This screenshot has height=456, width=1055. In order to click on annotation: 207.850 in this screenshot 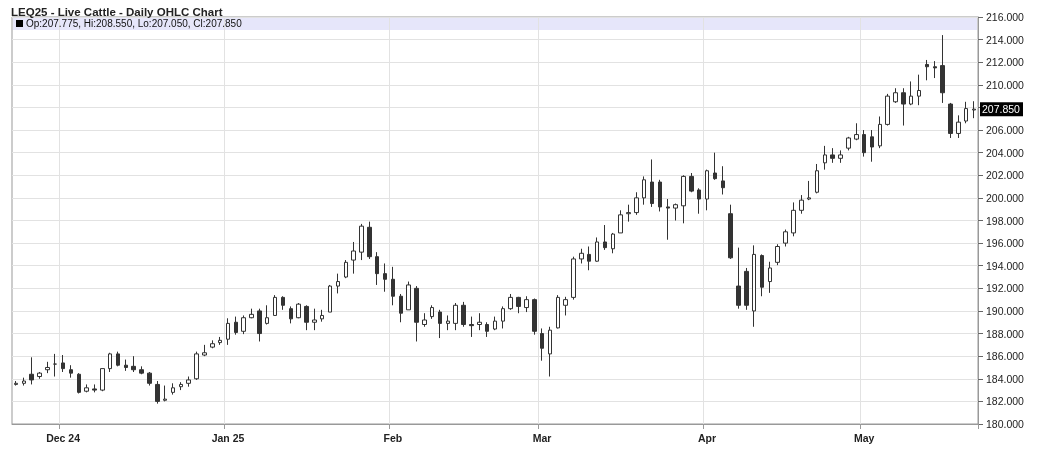, I will do `click(1001, 108)`.